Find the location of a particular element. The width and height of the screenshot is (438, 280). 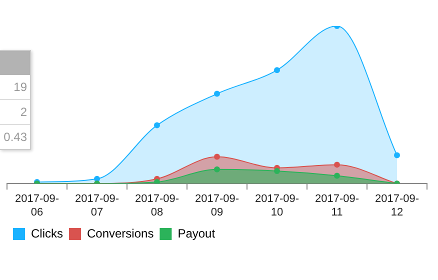

legend-label: Clicks is located at coordinates (47, 233).